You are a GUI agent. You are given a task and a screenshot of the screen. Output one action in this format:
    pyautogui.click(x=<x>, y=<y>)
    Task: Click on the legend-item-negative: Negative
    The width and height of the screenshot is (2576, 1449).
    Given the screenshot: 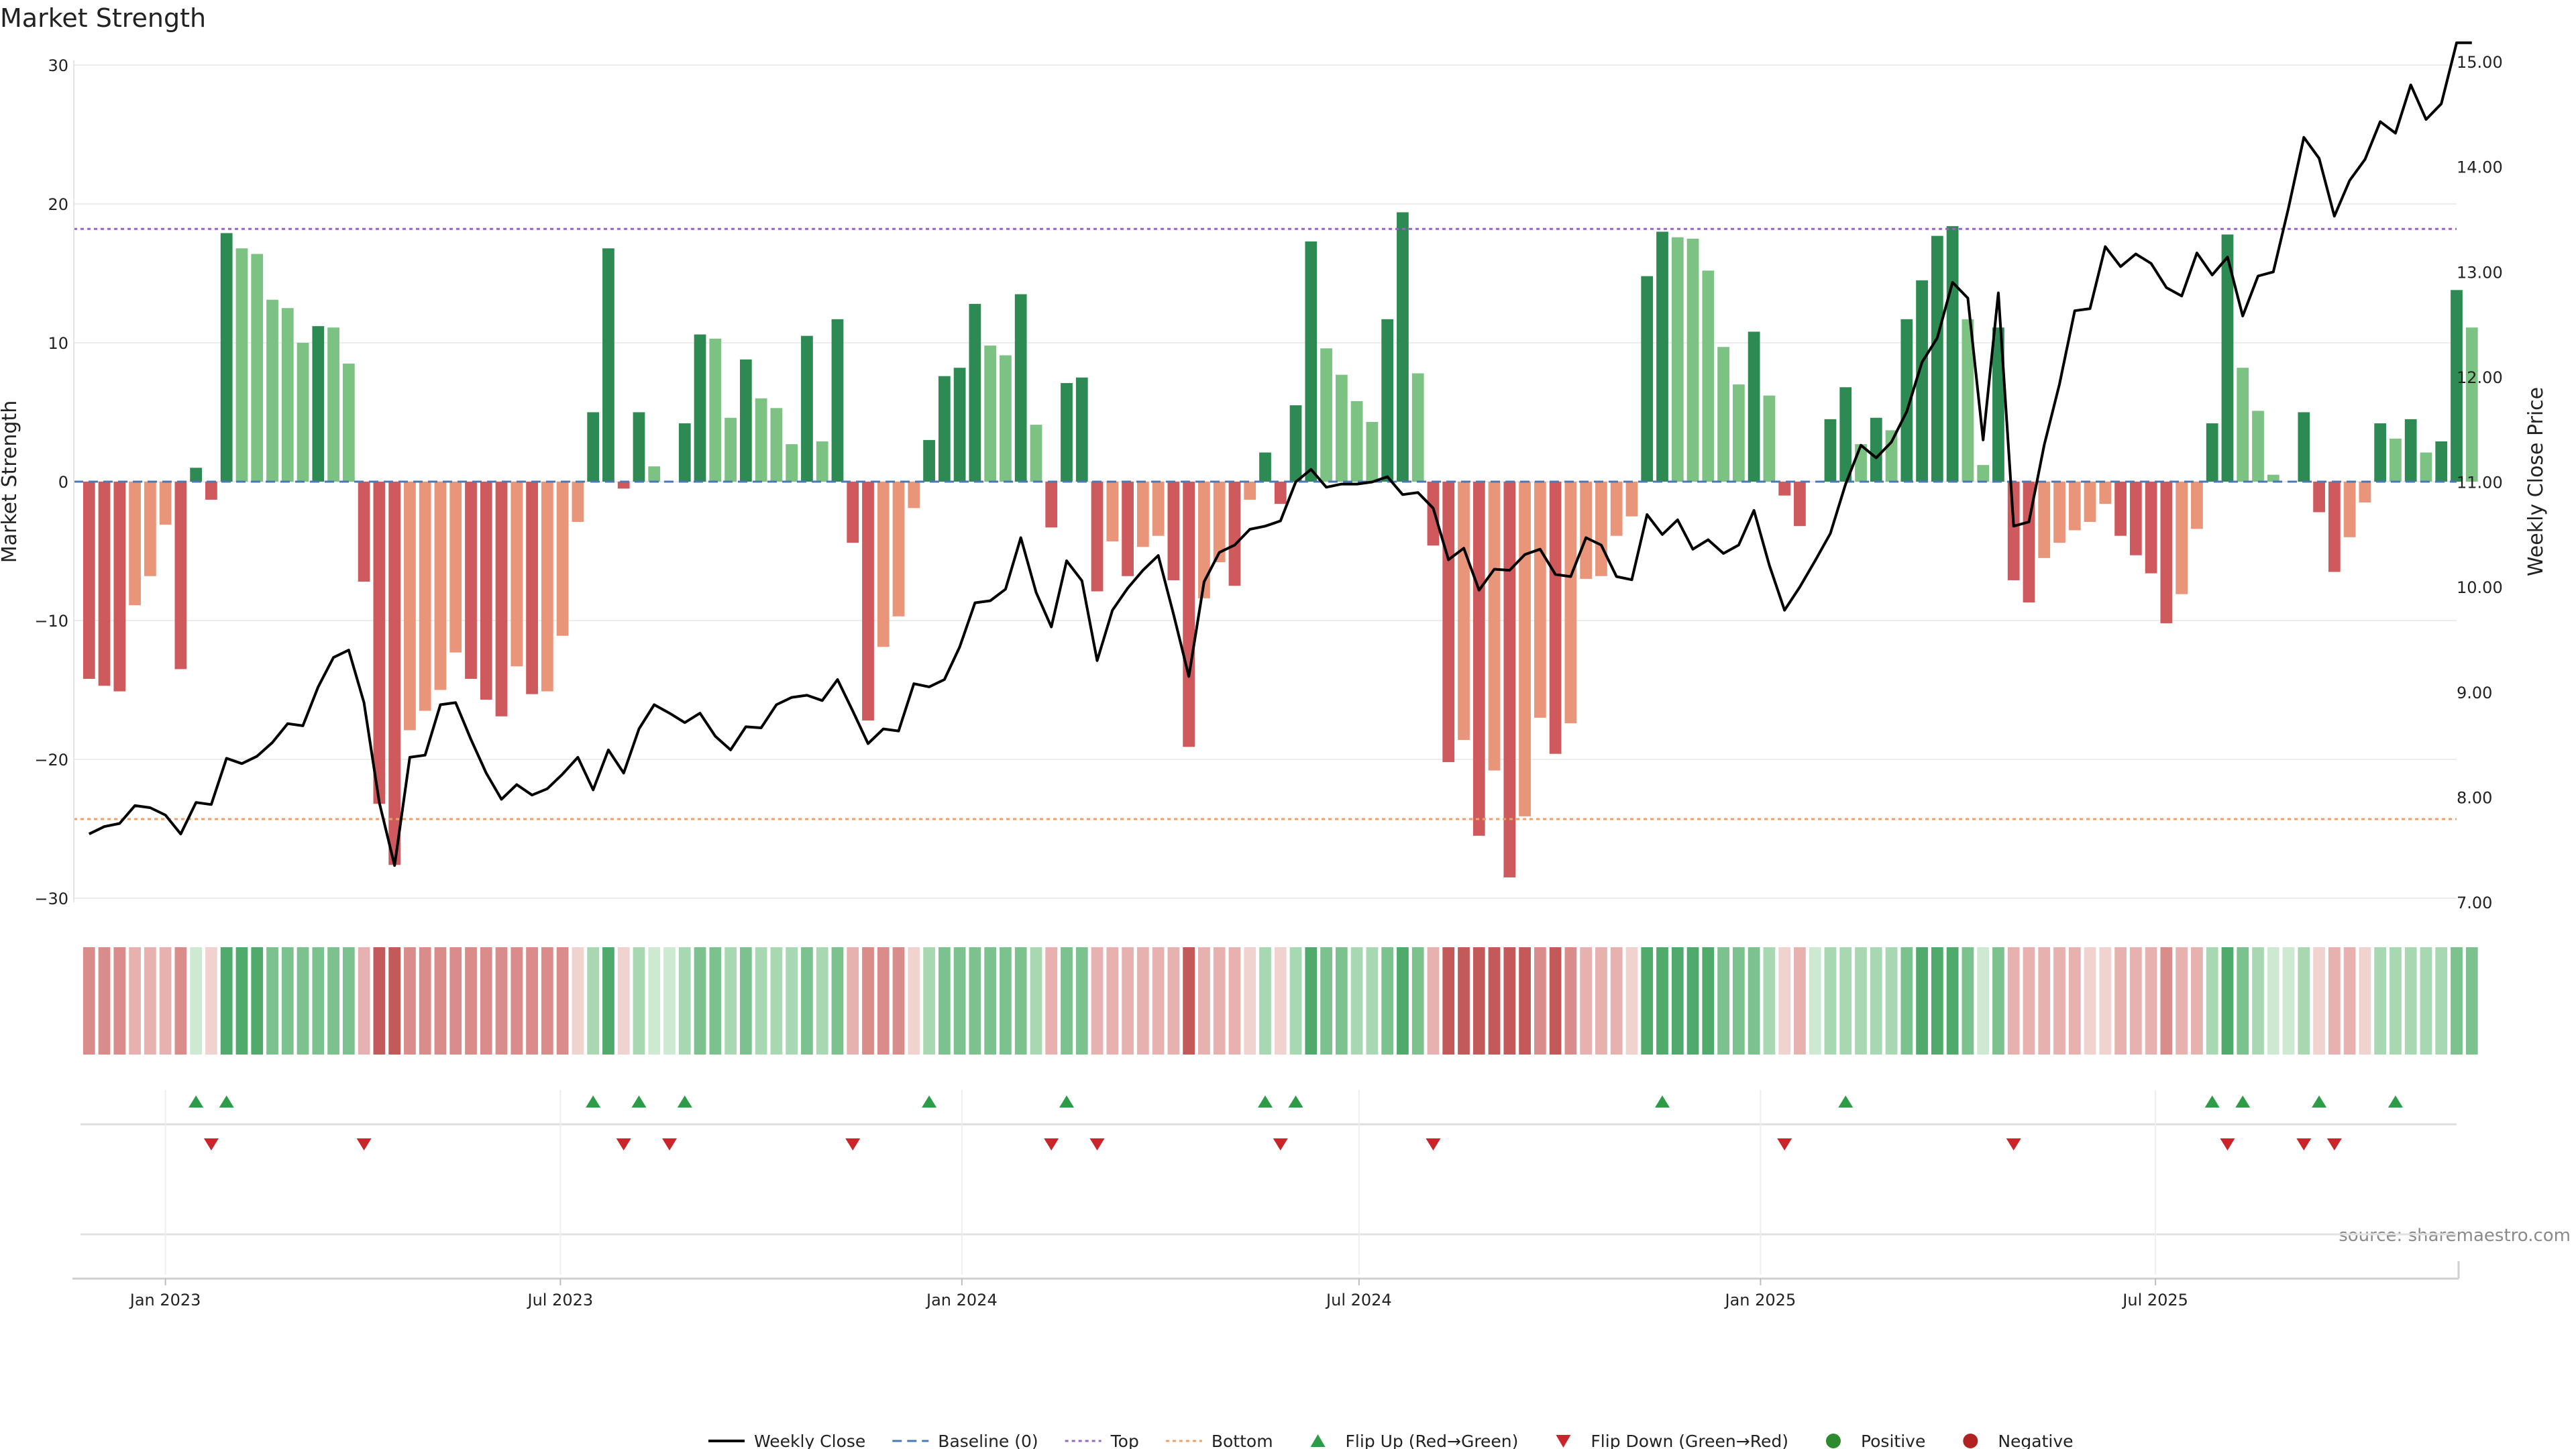 What is the action you would take?
    pyautogui.click(x=2018, y=1440)
    